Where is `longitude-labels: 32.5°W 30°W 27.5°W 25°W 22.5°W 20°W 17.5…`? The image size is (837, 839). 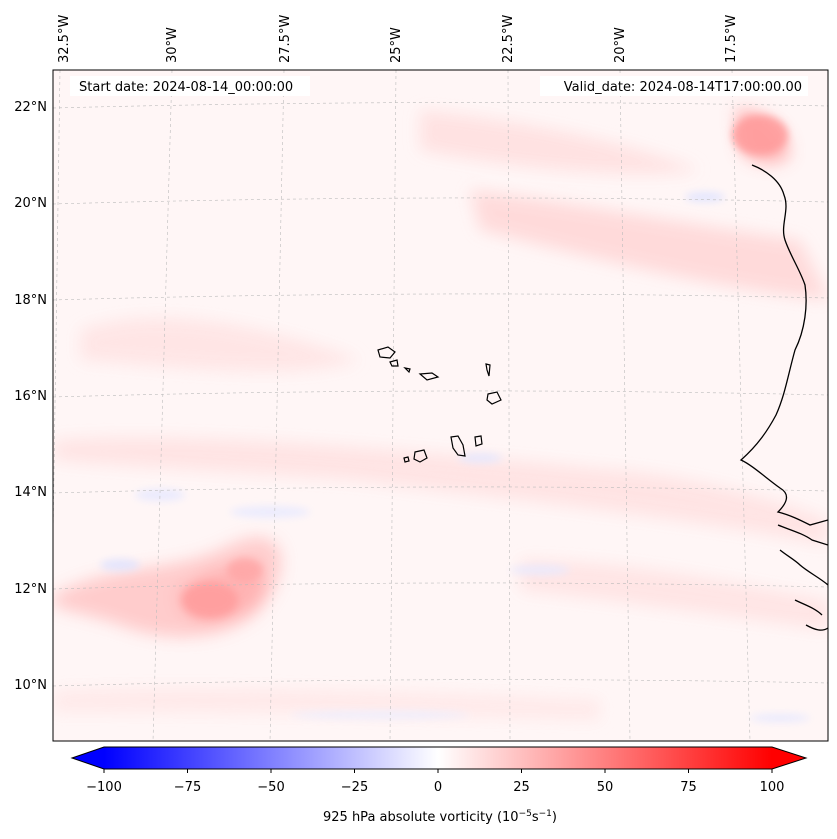 longitude-labels: 32.5°W 30°W 27.5°W 25°W 22.5°W 20°W 17.5… is located at coordinates (398, 39).